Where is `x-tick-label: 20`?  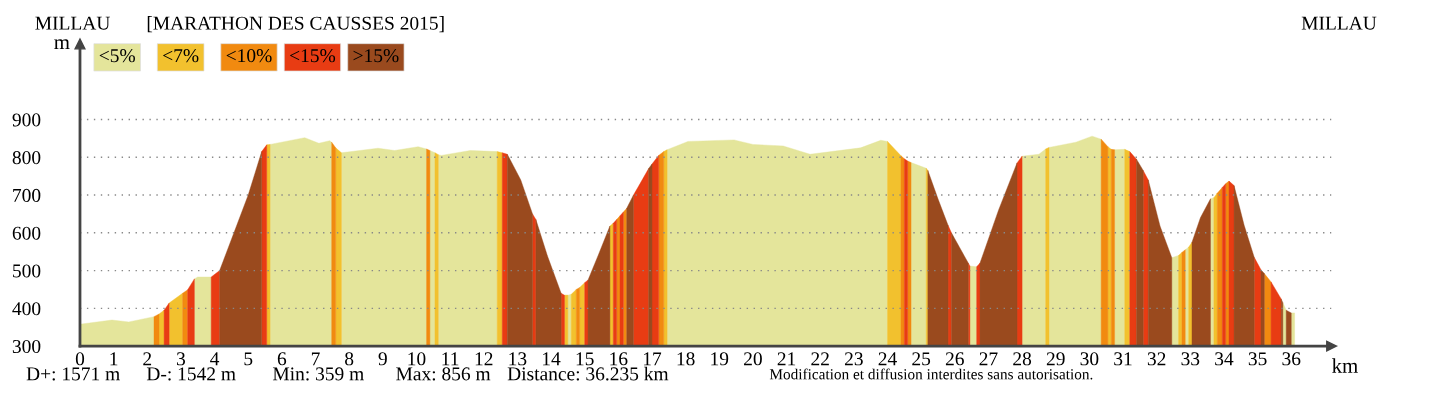 x-tick-label: 20 is located at coordinates (753, 359).